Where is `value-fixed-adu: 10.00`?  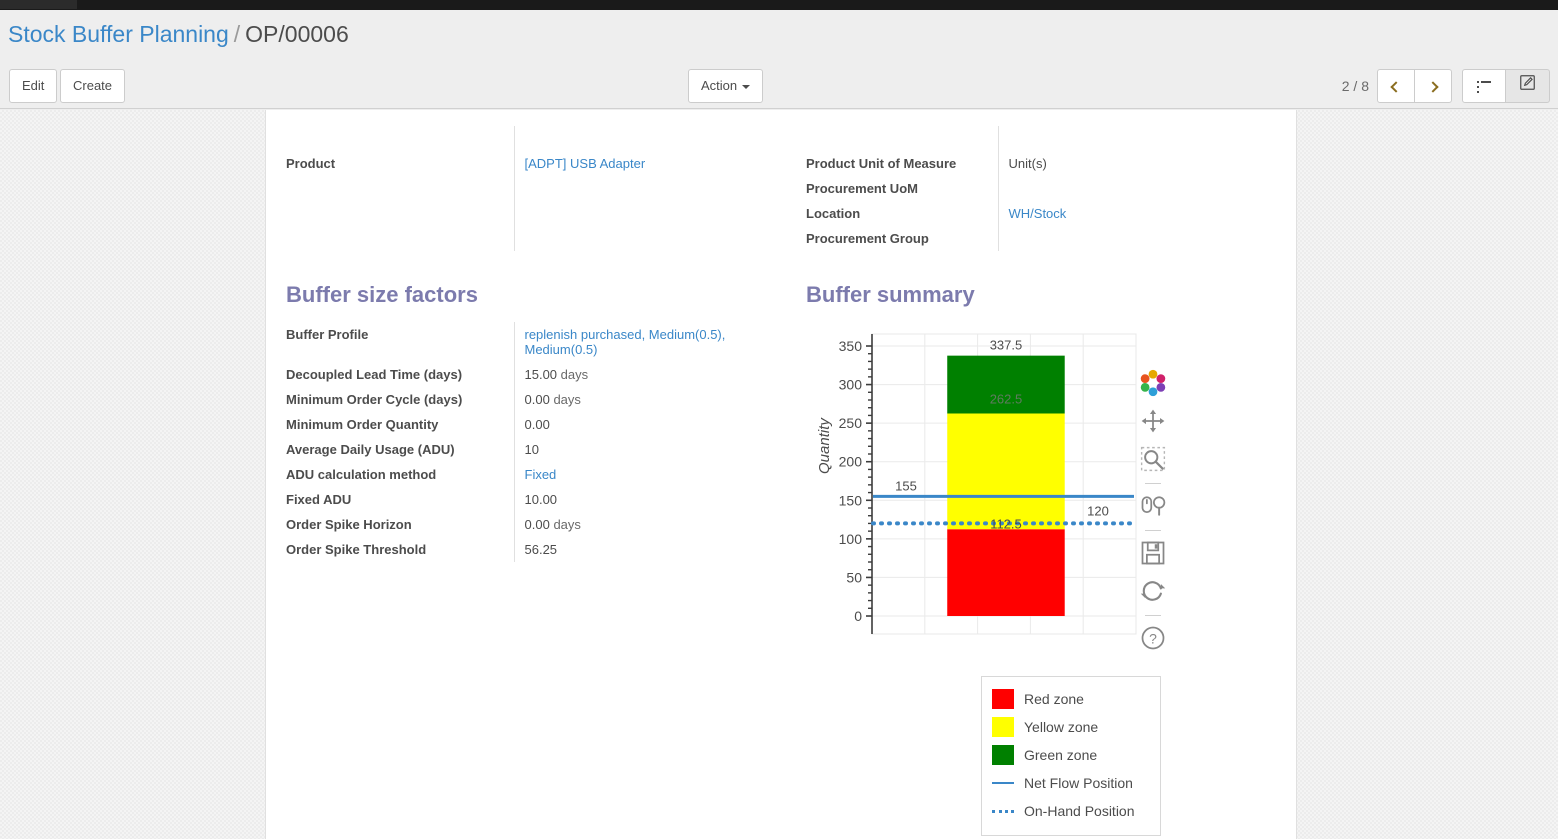
value-fixed-adu: 10.00 is located at coordinates (643, 499).